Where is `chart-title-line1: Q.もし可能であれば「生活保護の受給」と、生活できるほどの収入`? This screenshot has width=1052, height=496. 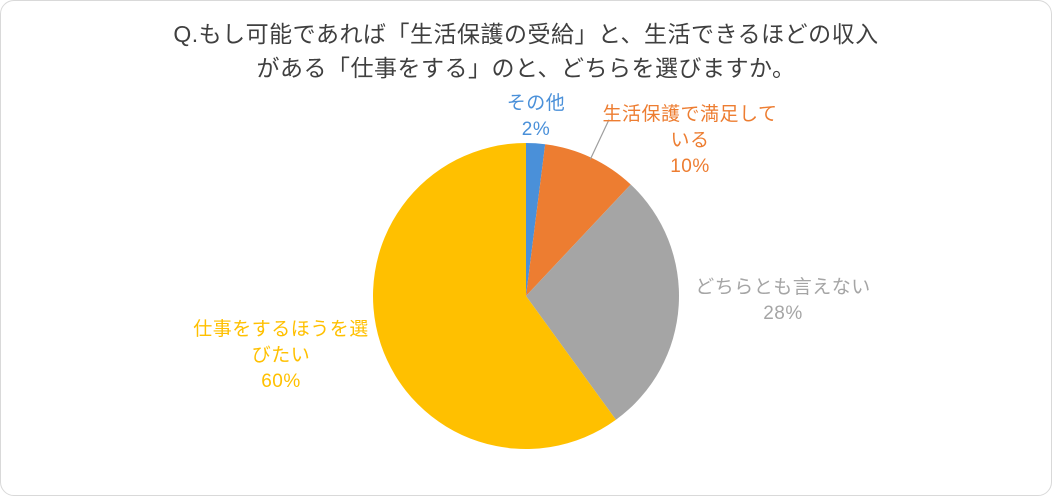 chart-title-line1: Q.もし可能であれば「生活保護の受給」と、生活できるほどの収入 is located at coordinates (526, 34).